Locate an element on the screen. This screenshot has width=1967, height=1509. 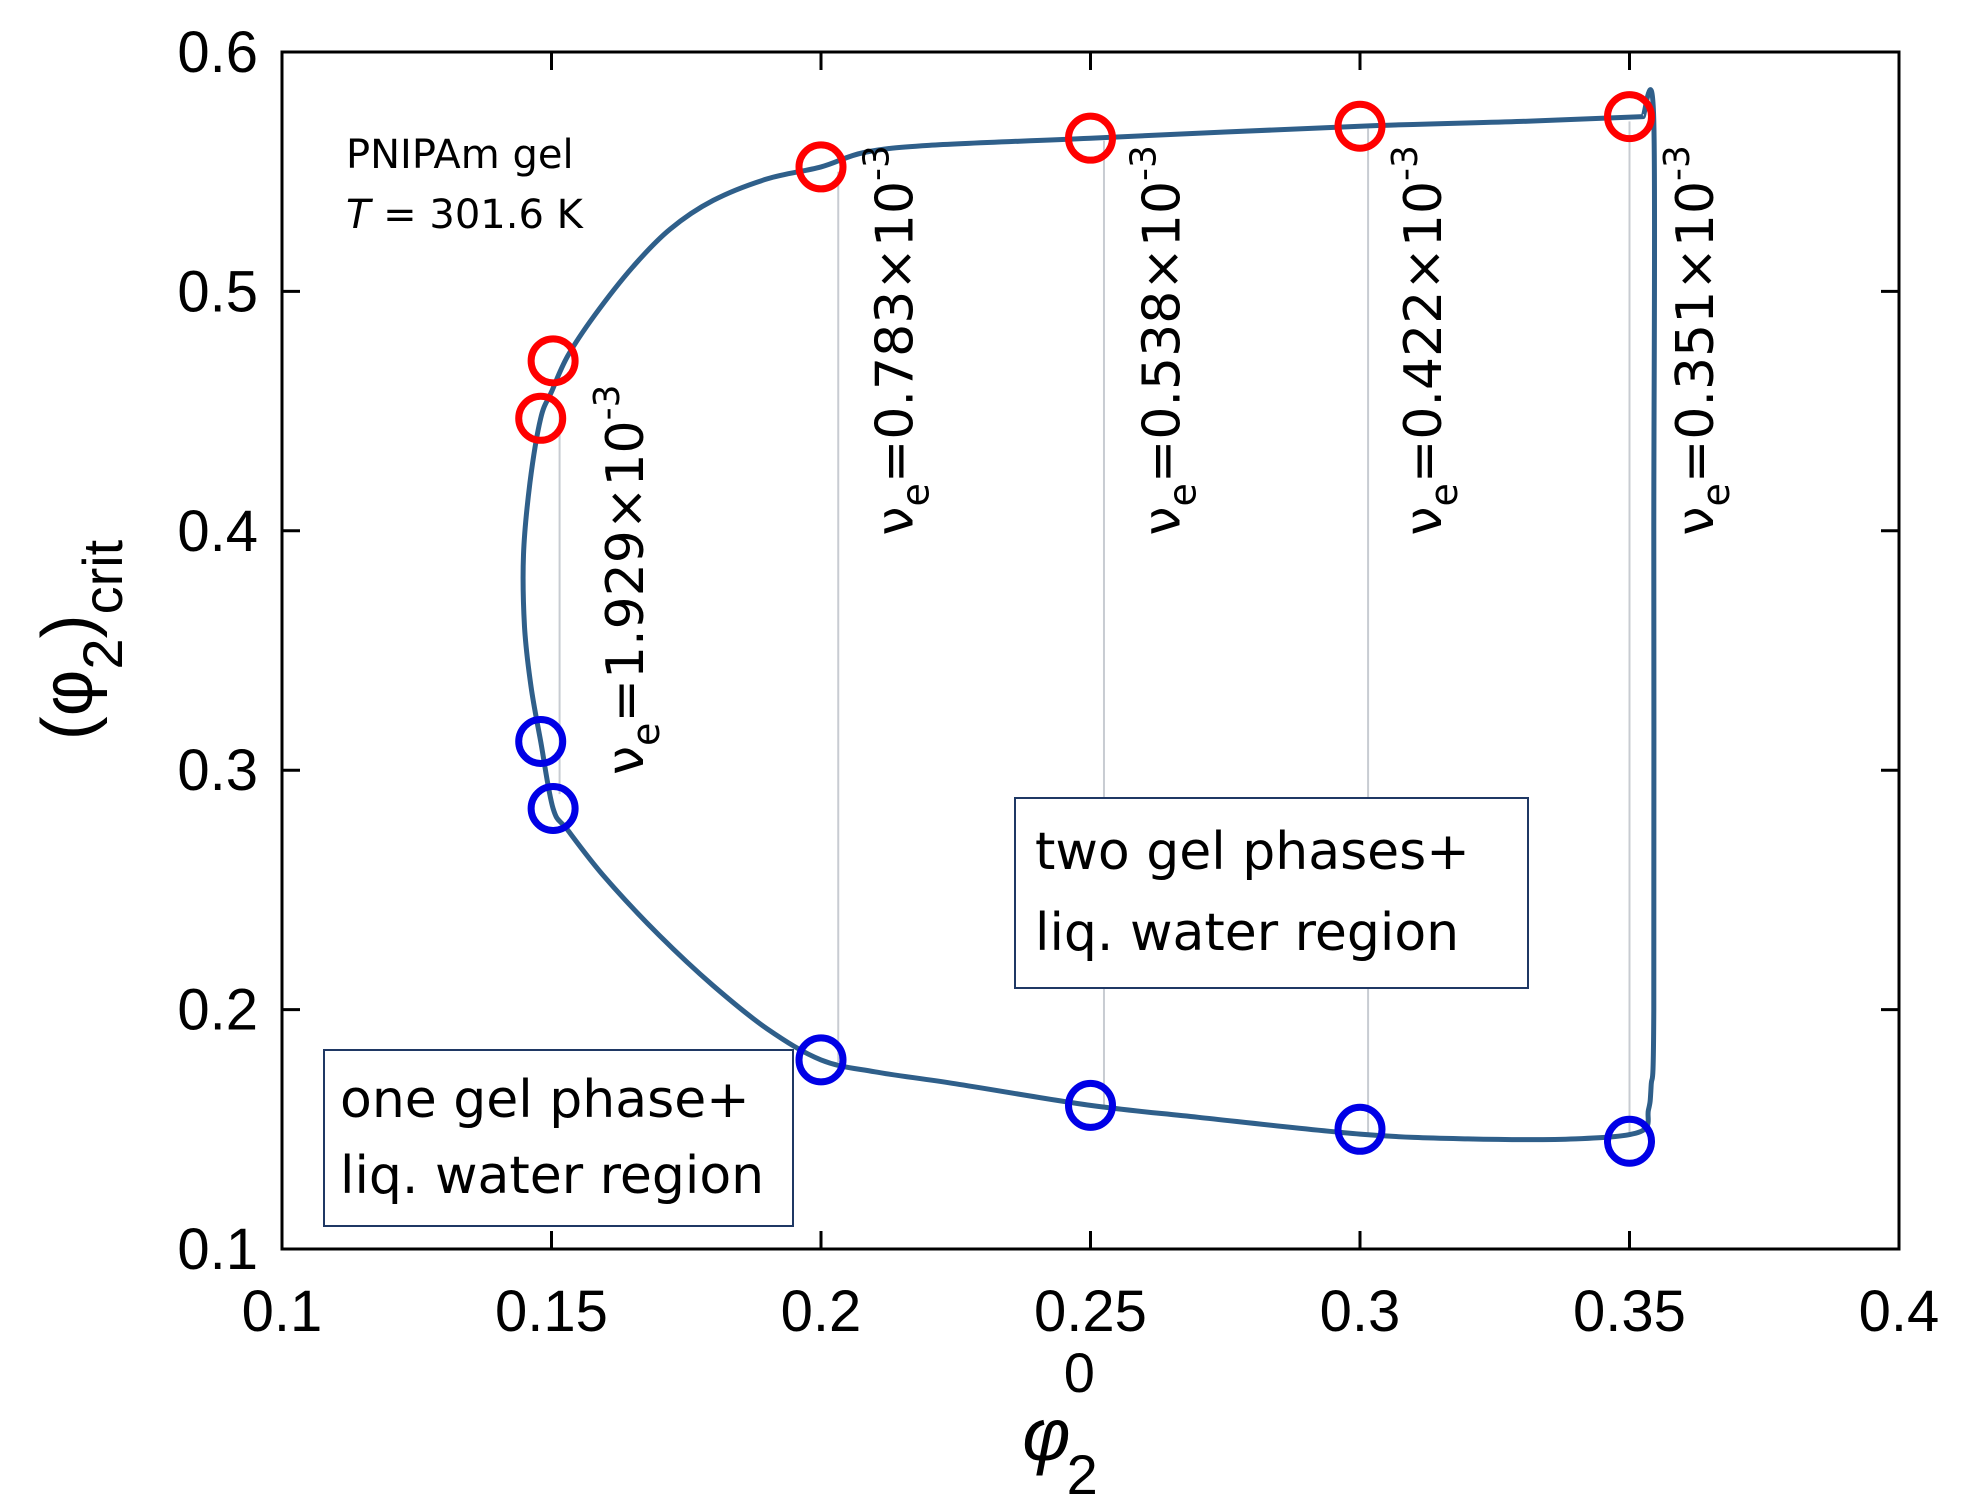
nu-value: =1.929×10 is located at coordinates (626, 571).